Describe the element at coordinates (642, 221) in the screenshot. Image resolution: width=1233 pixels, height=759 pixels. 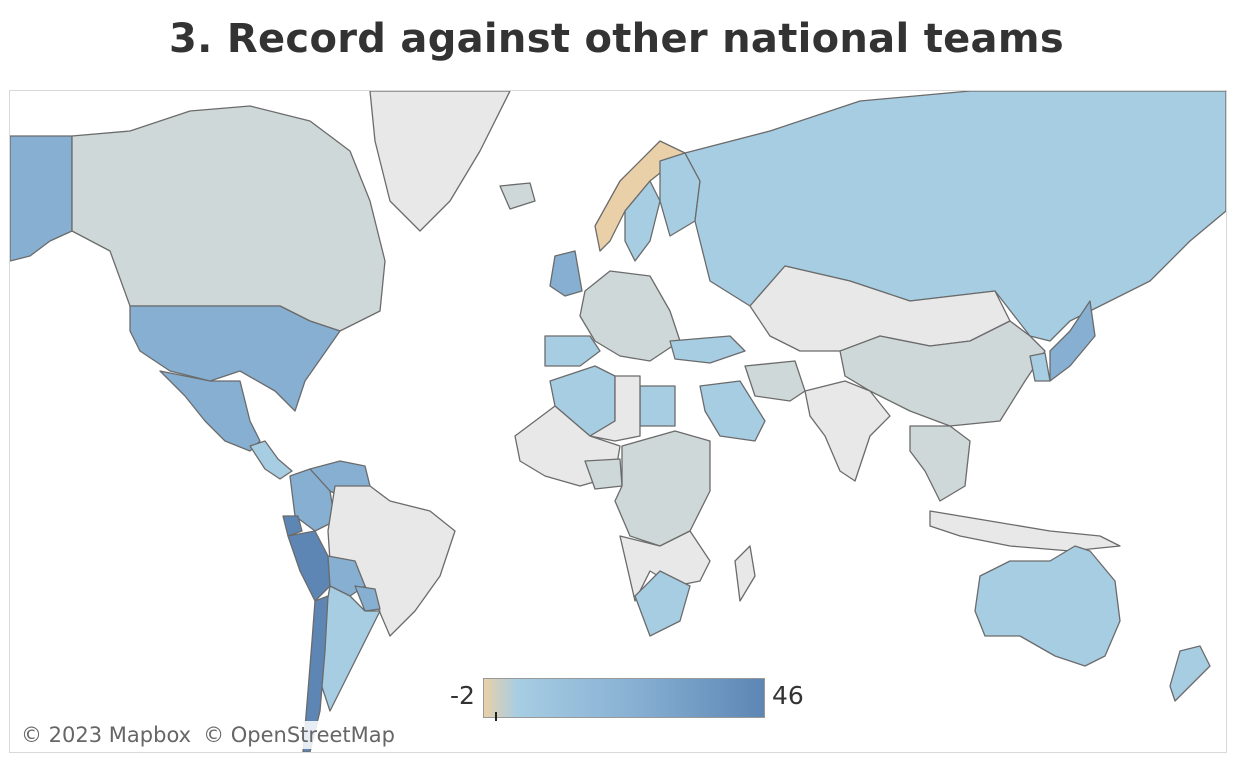
I see `region-sweden: Sweden` at that location.